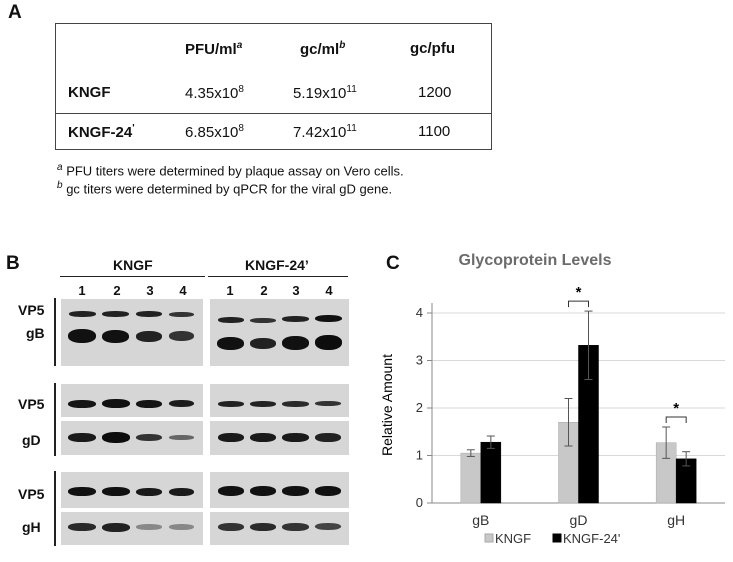  I want to click on table-left-rule, so click(55, 86).